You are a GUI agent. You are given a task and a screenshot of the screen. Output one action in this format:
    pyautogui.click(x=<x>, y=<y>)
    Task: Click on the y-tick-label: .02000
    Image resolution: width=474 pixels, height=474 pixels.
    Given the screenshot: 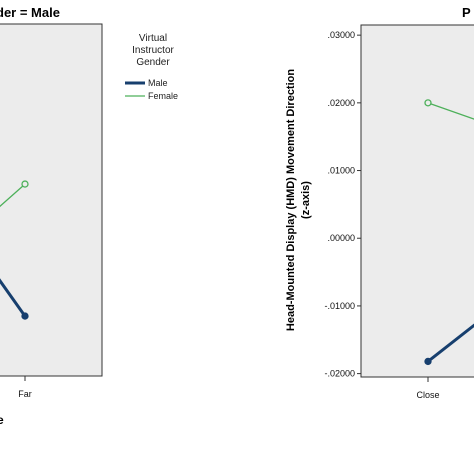 What is the action you would take?
    pyautogui.click(x=341, y=103)
    